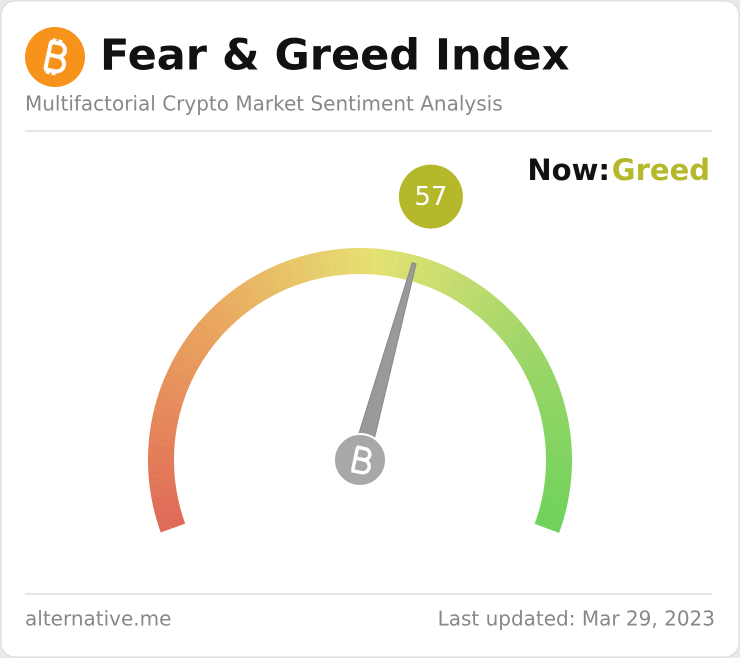  Describe the element at coordinates (398, 325) in the screenshot. I see `needle-group: 57` at that location.